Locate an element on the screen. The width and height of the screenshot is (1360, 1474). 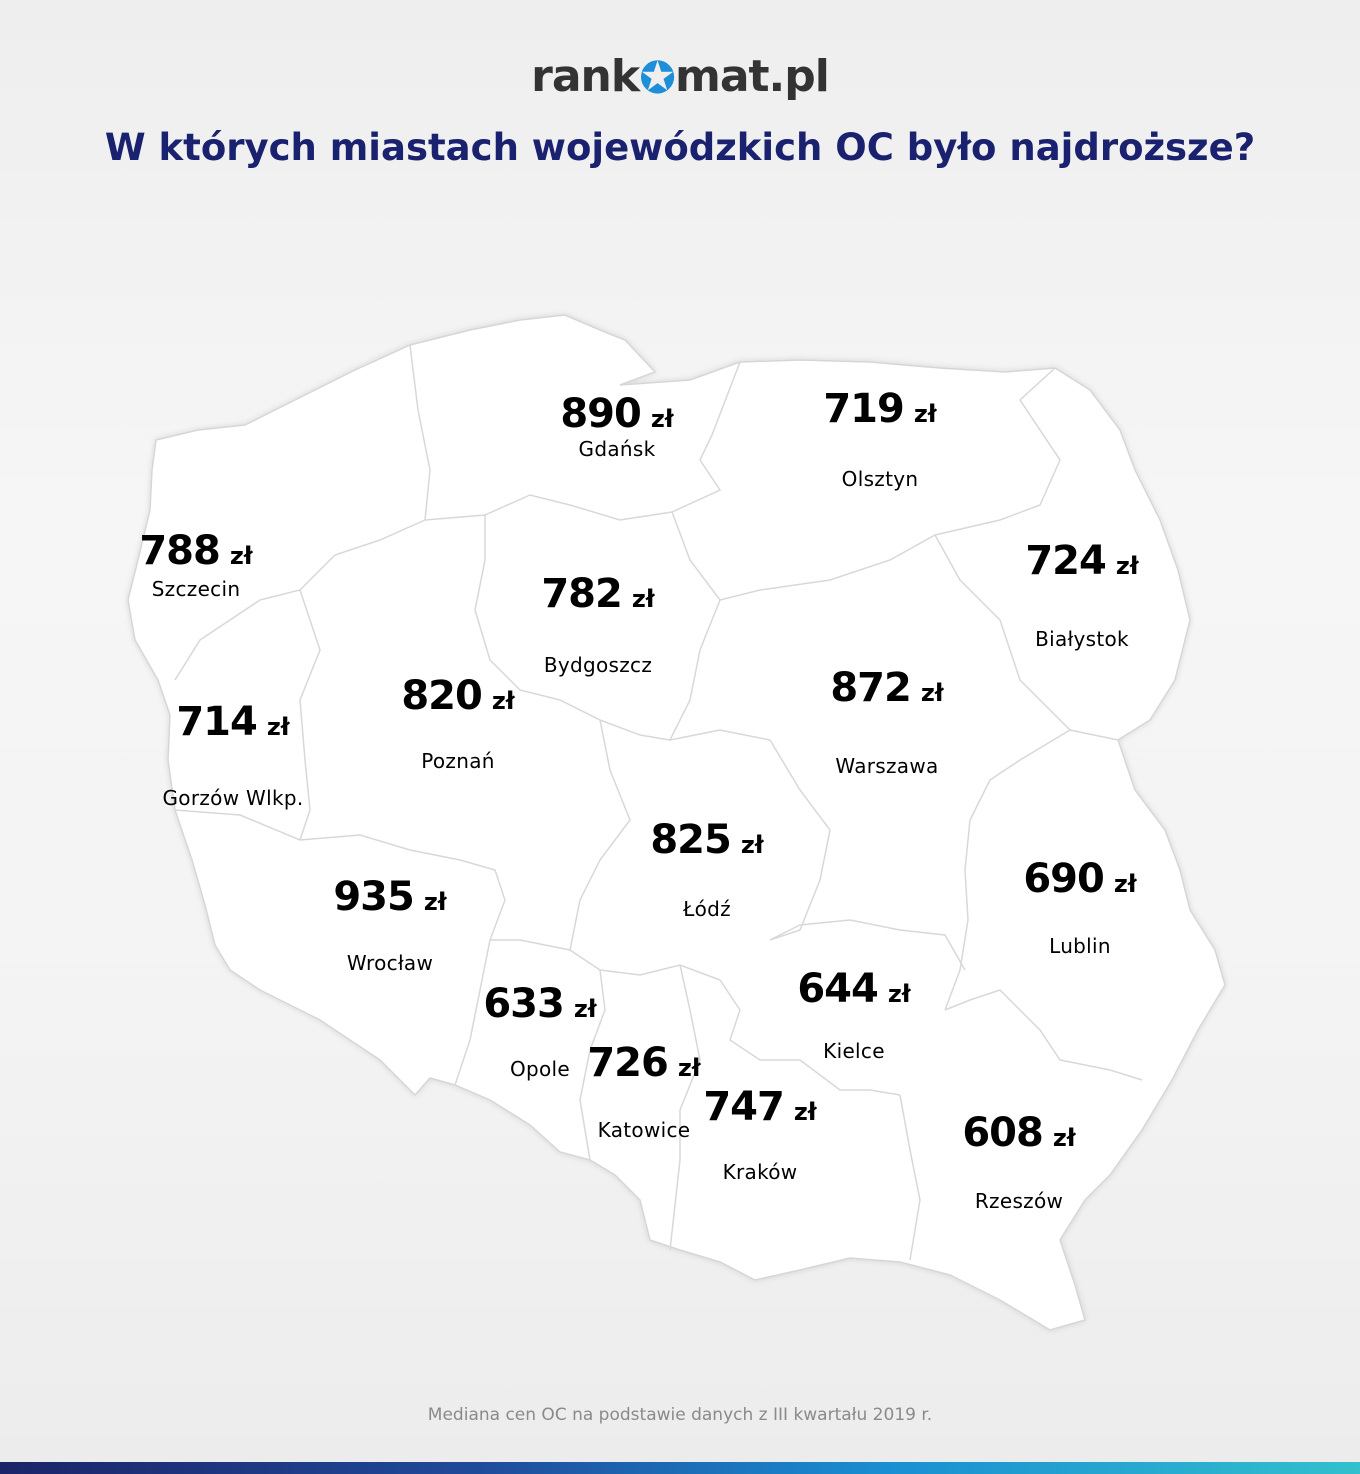
price-lodz: 825 zł is located at coordinates (706, 842).